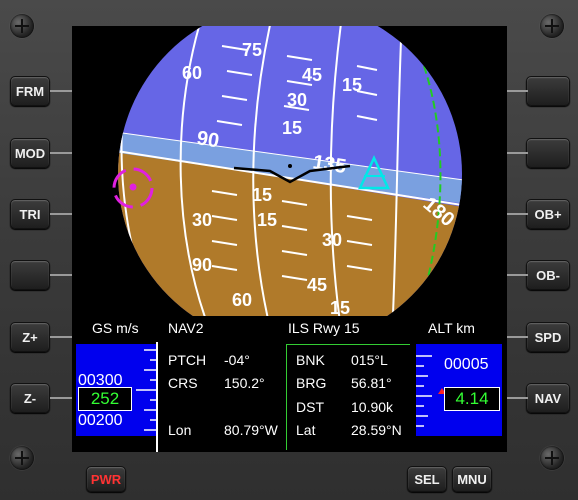 The image size is (578, 500). Describe the element at coordinates (311, 383) in the screenshot. I see `brg-label: BRG` at that location.